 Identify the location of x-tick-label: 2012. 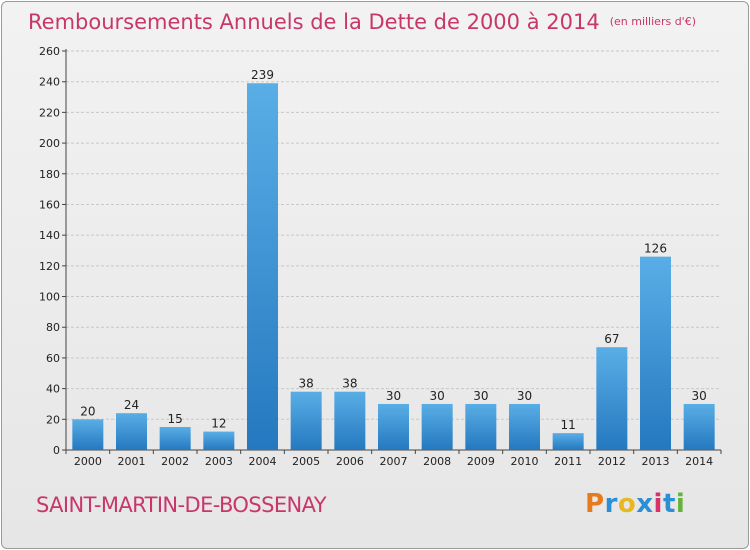
(612, 461).